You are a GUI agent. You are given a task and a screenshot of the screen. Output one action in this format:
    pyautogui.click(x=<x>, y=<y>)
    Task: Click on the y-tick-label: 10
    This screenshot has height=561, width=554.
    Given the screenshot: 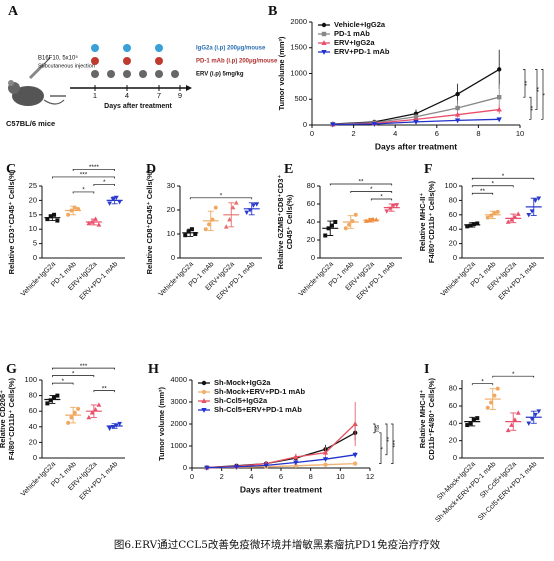 What is the action you would take?
    pyautogui.click(x=171, y=233)
    